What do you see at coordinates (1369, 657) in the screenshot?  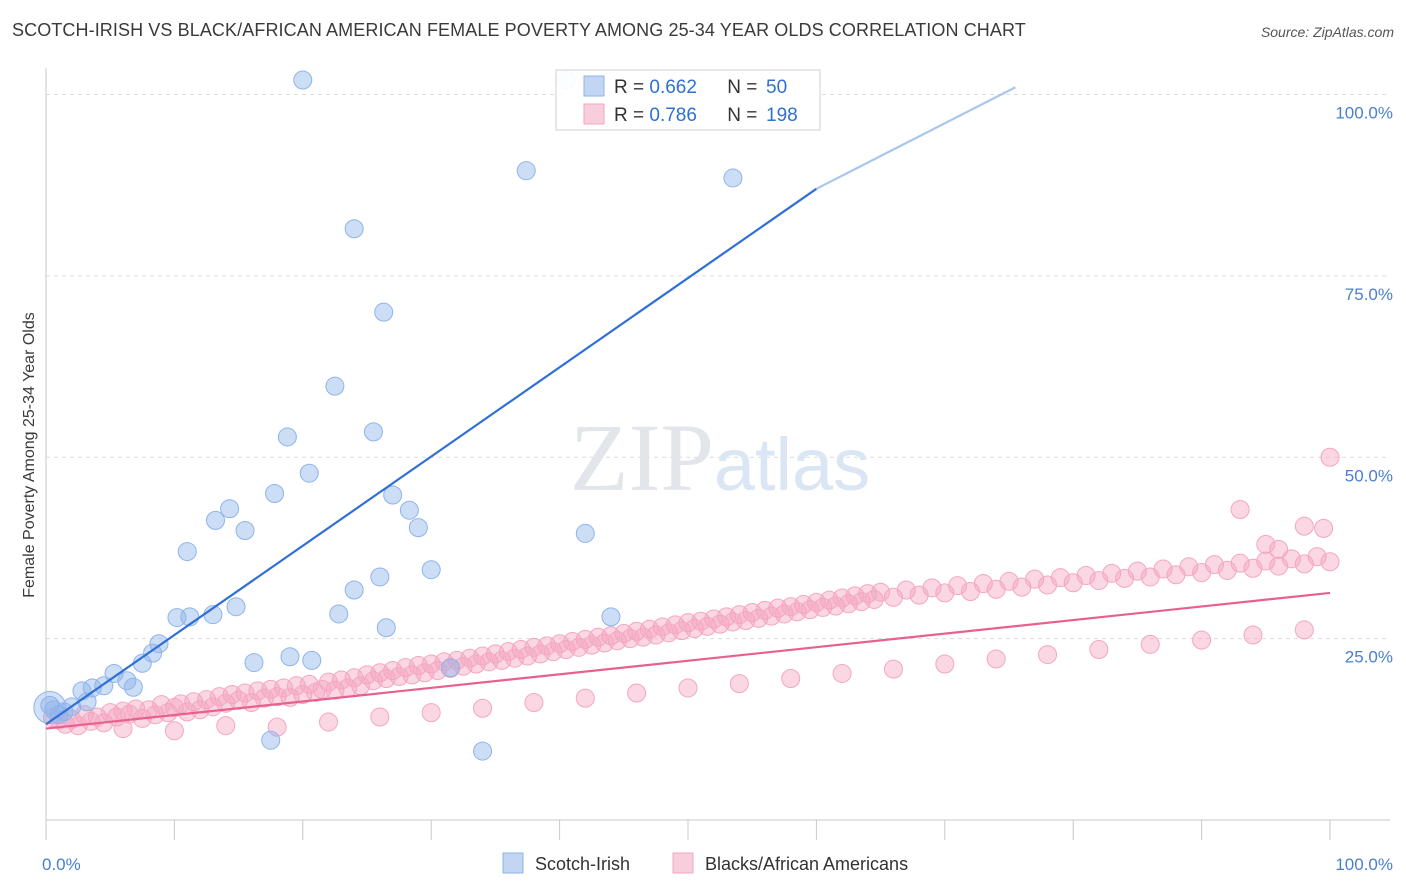 I see `y-tick-label: 25.0%` at bounding box center [1369, 657].